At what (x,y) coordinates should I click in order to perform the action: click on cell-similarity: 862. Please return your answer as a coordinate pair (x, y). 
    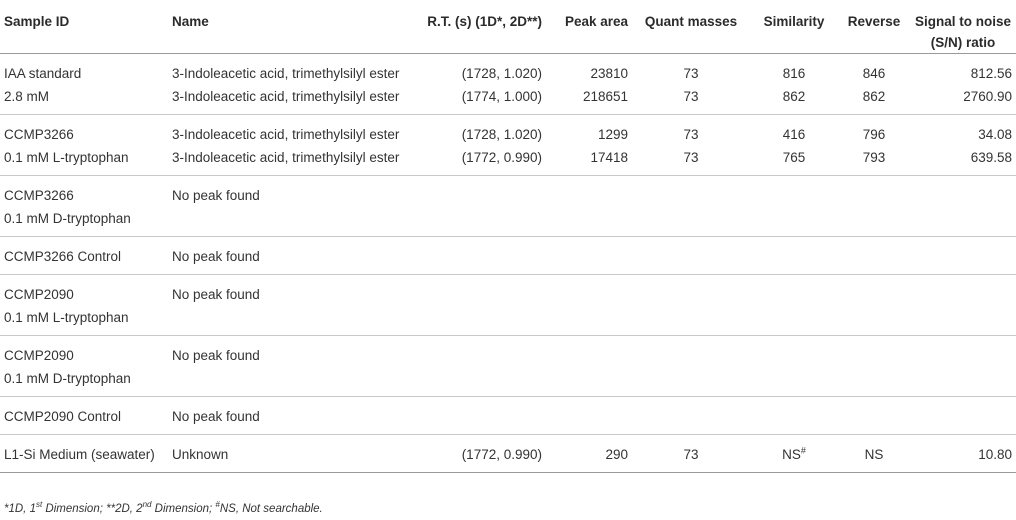
    Looking at the image, I should click on (794, 96).